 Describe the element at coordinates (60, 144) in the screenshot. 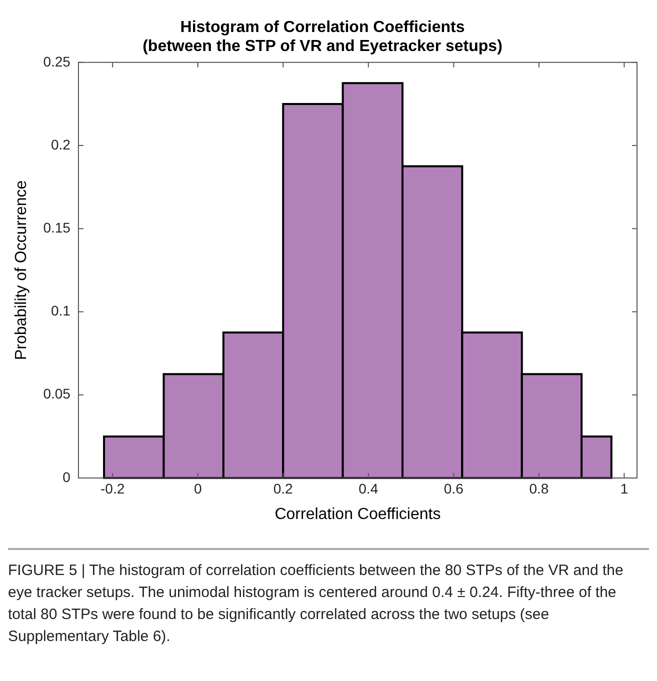

I see `y-tick-label: 0.2` at that location.